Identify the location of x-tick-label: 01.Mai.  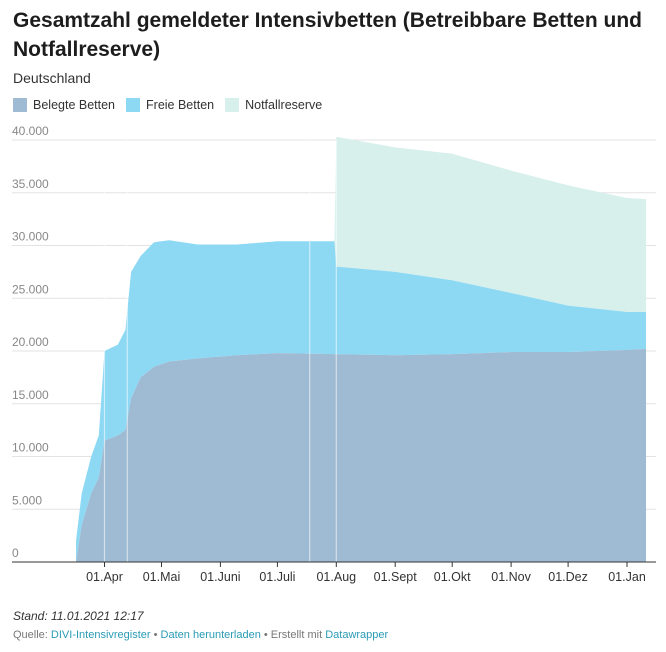
(162, 577).